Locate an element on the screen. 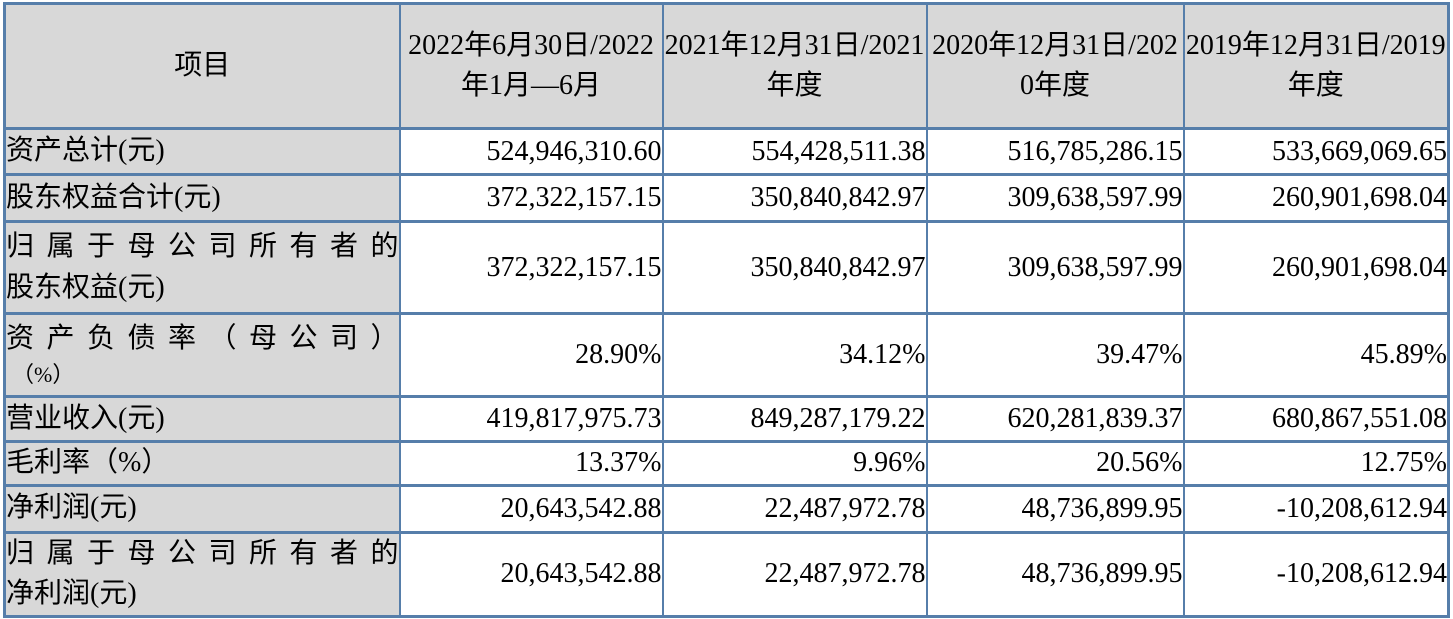  row-label: 毛利率（%） is located at coordinates (202, 463).